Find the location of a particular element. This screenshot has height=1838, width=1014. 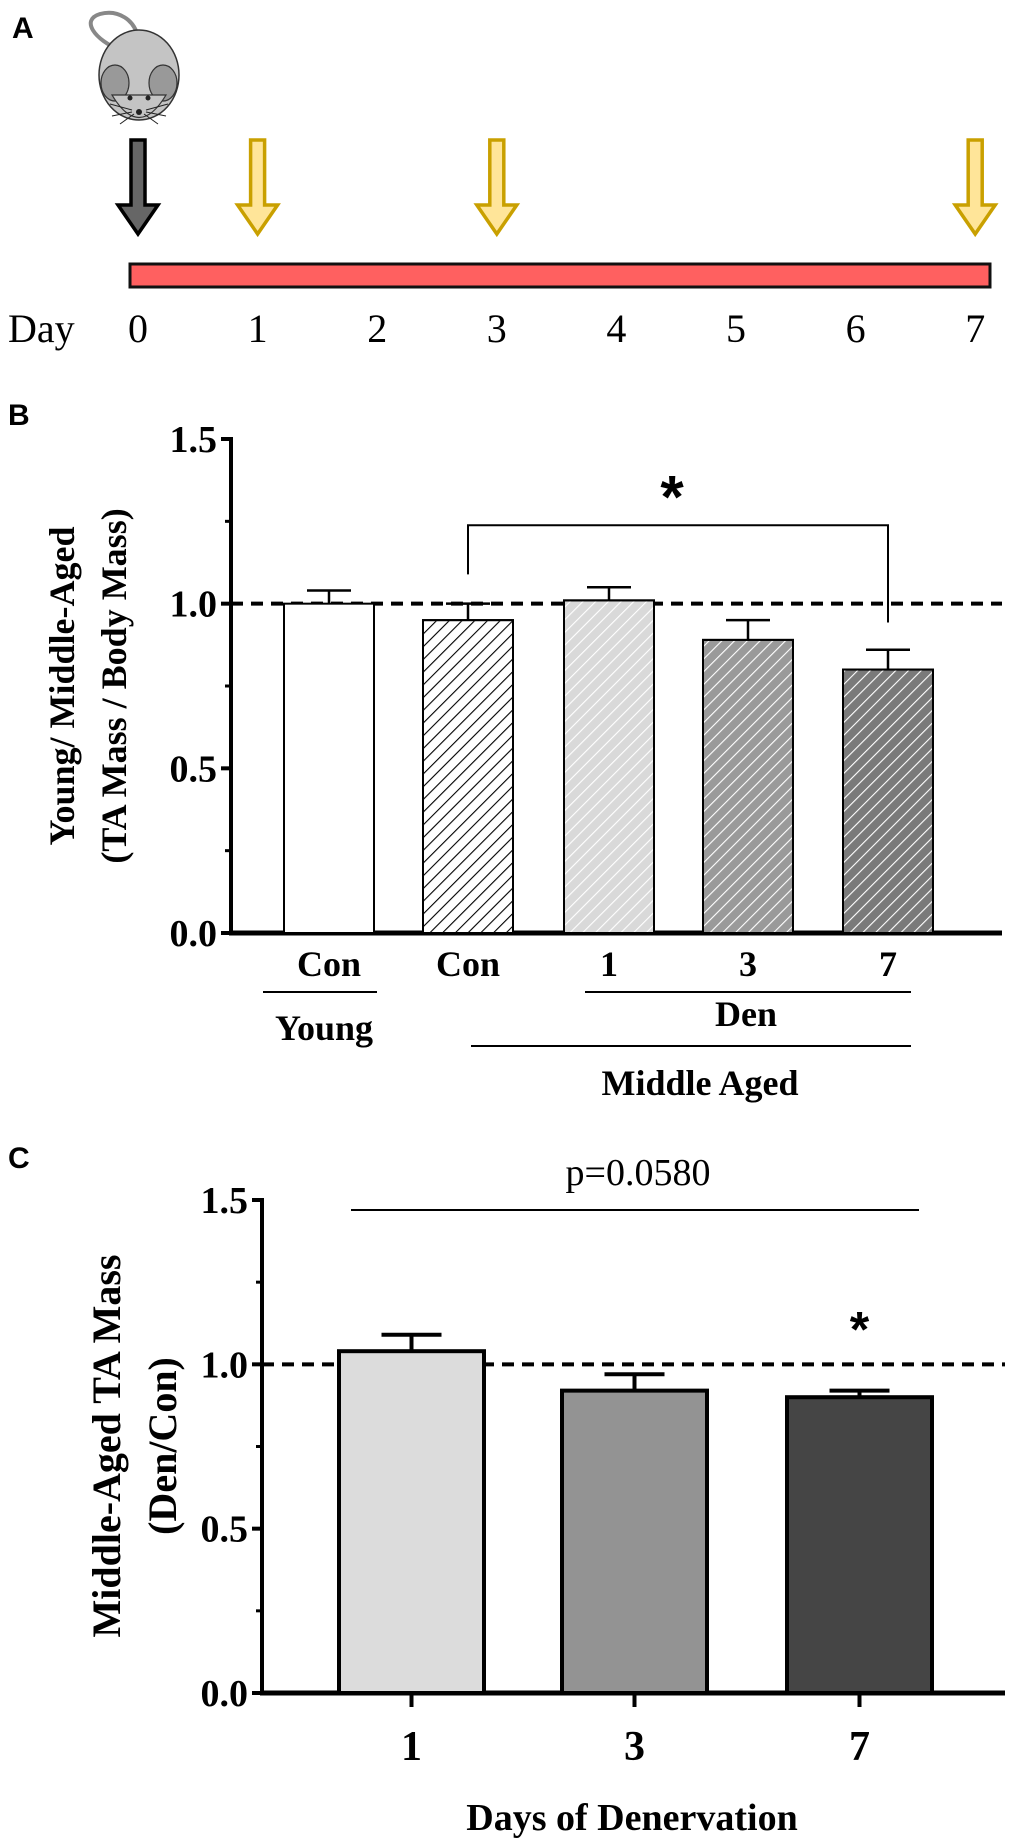

group-label-middle-aged: Middle Aged is located at coordinates (699, 1083).